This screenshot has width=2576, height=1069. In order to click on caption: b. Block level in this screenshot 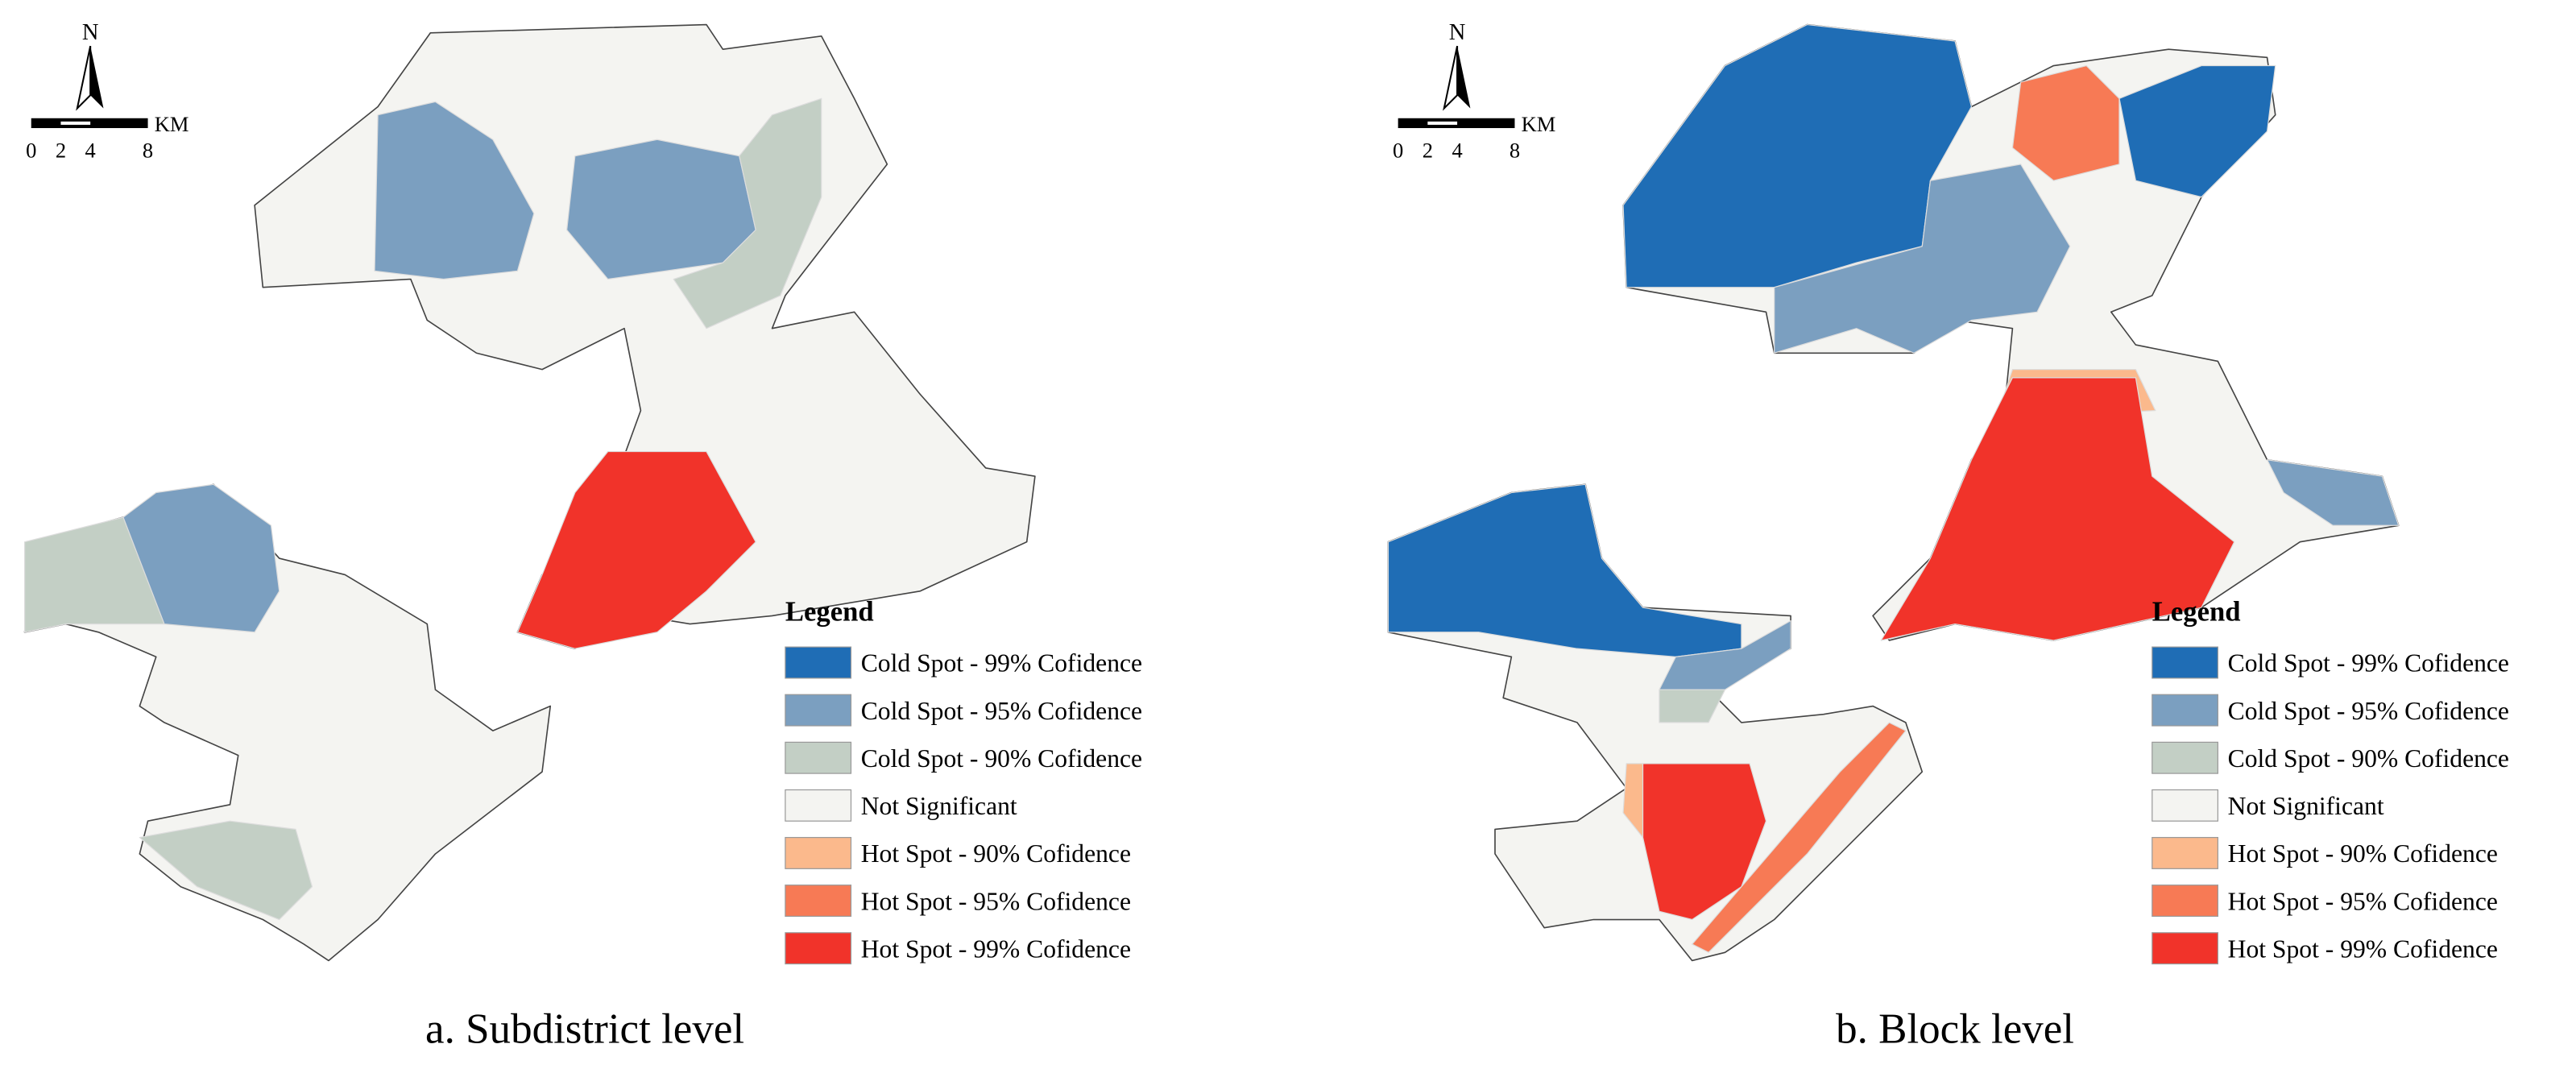, I will do `click(1955, 1028)`.